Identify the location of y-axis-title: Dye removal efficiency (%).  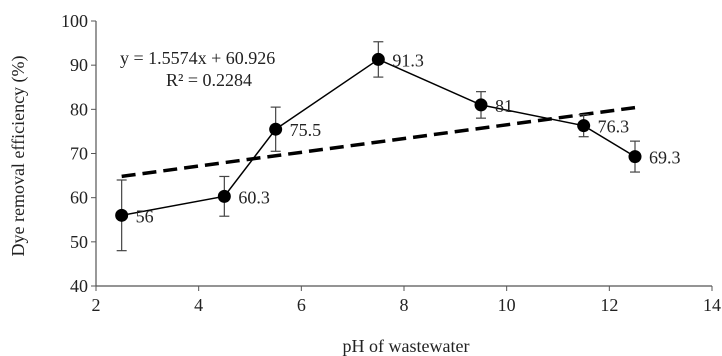
(18, 155).